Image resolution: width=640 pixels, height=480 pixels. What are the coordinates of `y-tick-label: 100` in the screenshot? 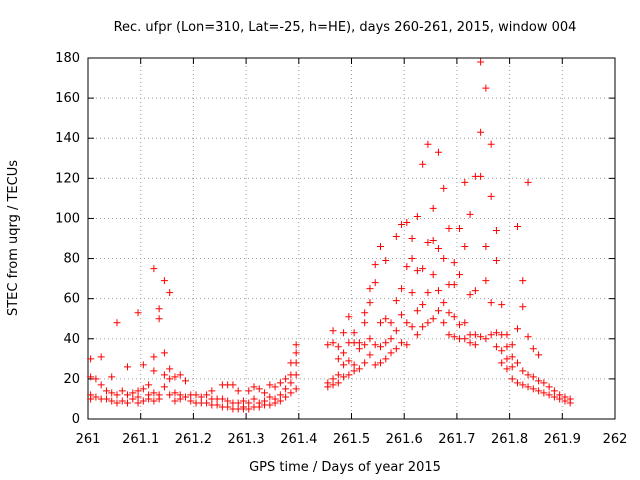 It's located at (67, 218).